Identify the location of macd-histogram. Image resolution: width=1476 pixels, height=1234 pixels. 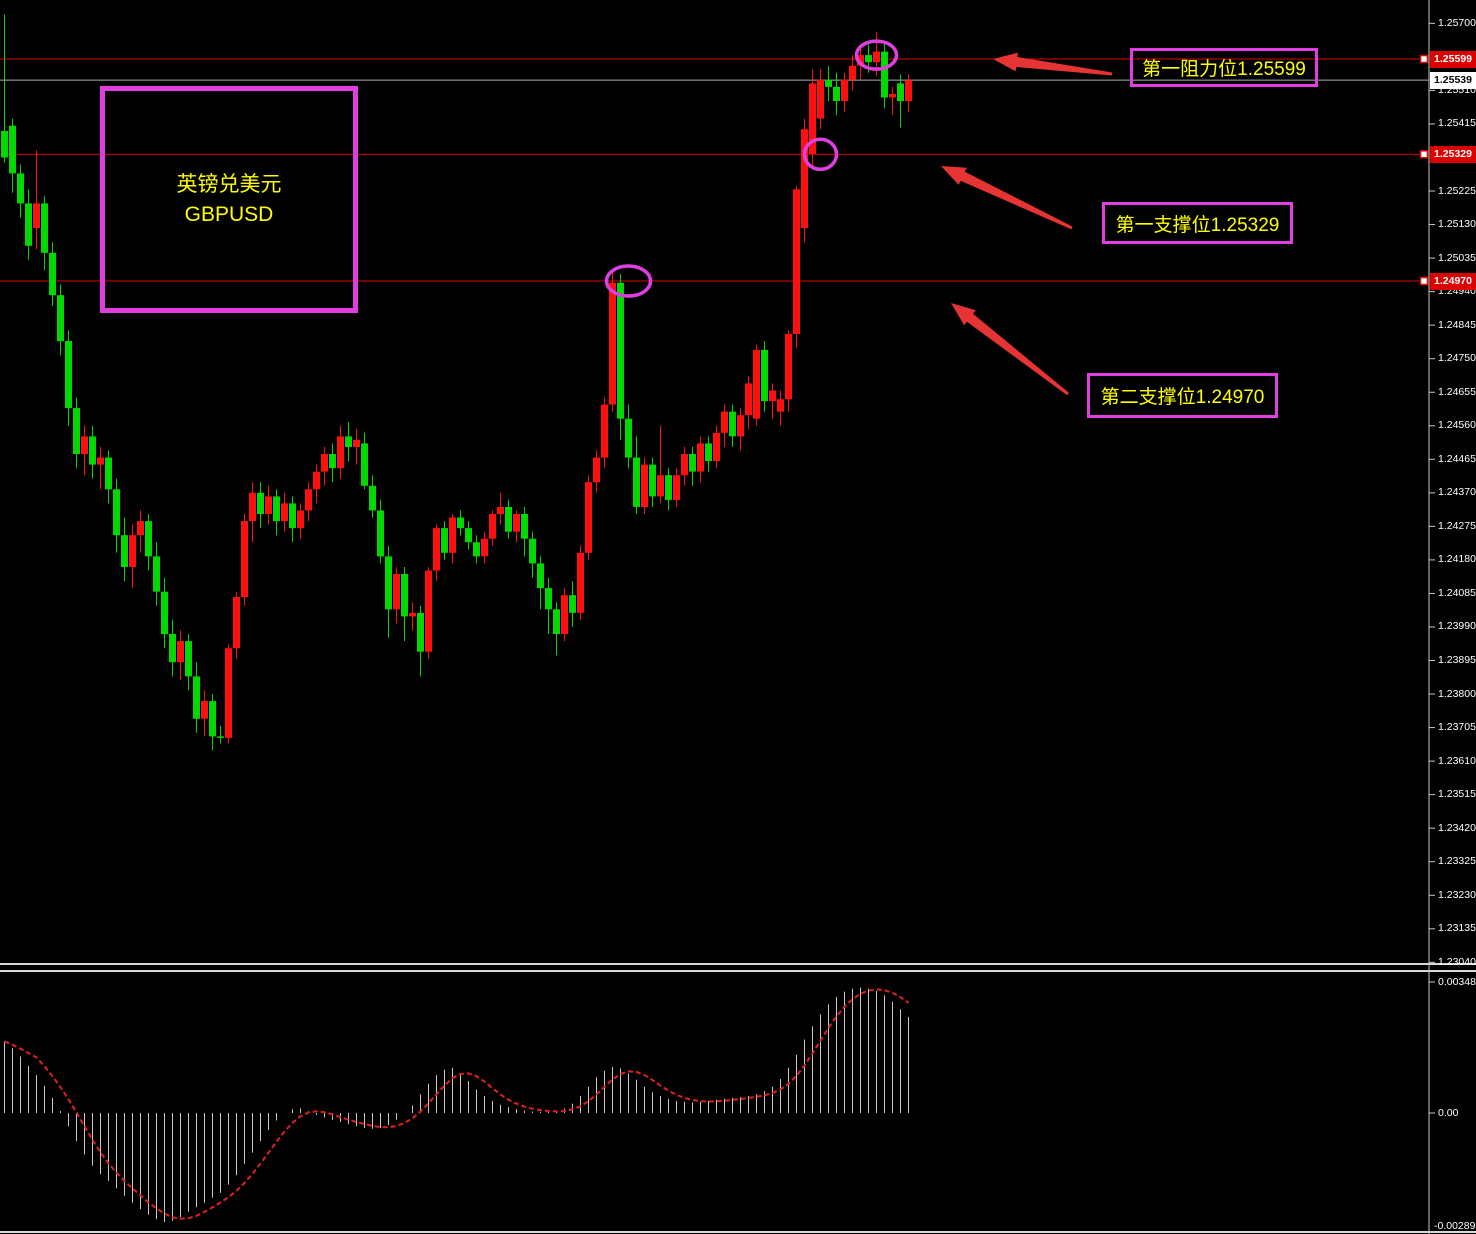
(456, 1104).